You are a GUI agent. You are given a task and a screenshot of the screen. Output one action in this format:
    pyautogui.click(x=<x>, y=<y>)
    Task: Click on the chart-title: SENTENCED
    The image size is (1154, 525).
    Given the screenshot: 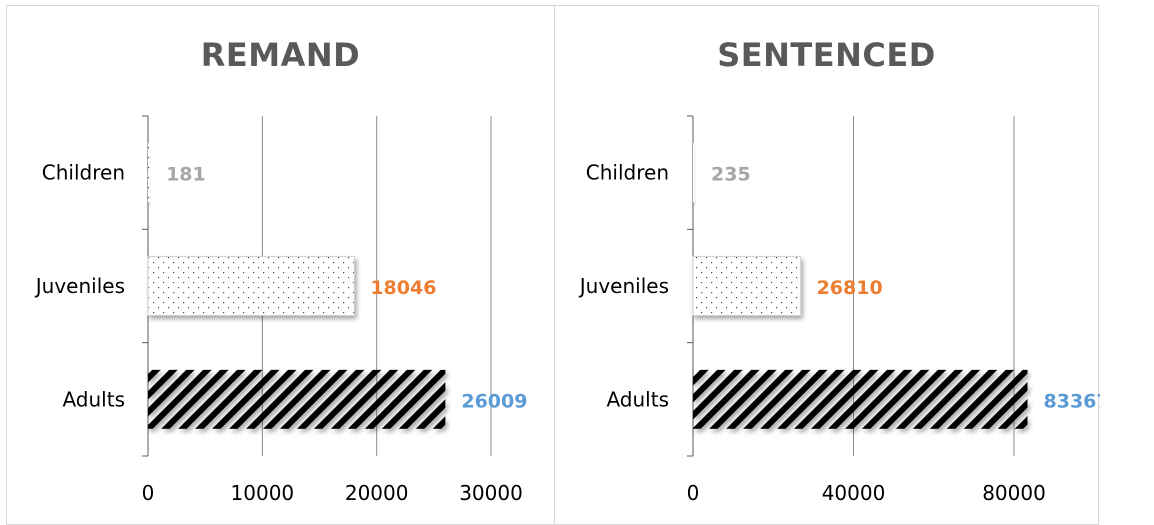 What is the action you would take?
    pyautogui.click(x=826, y=55)
    